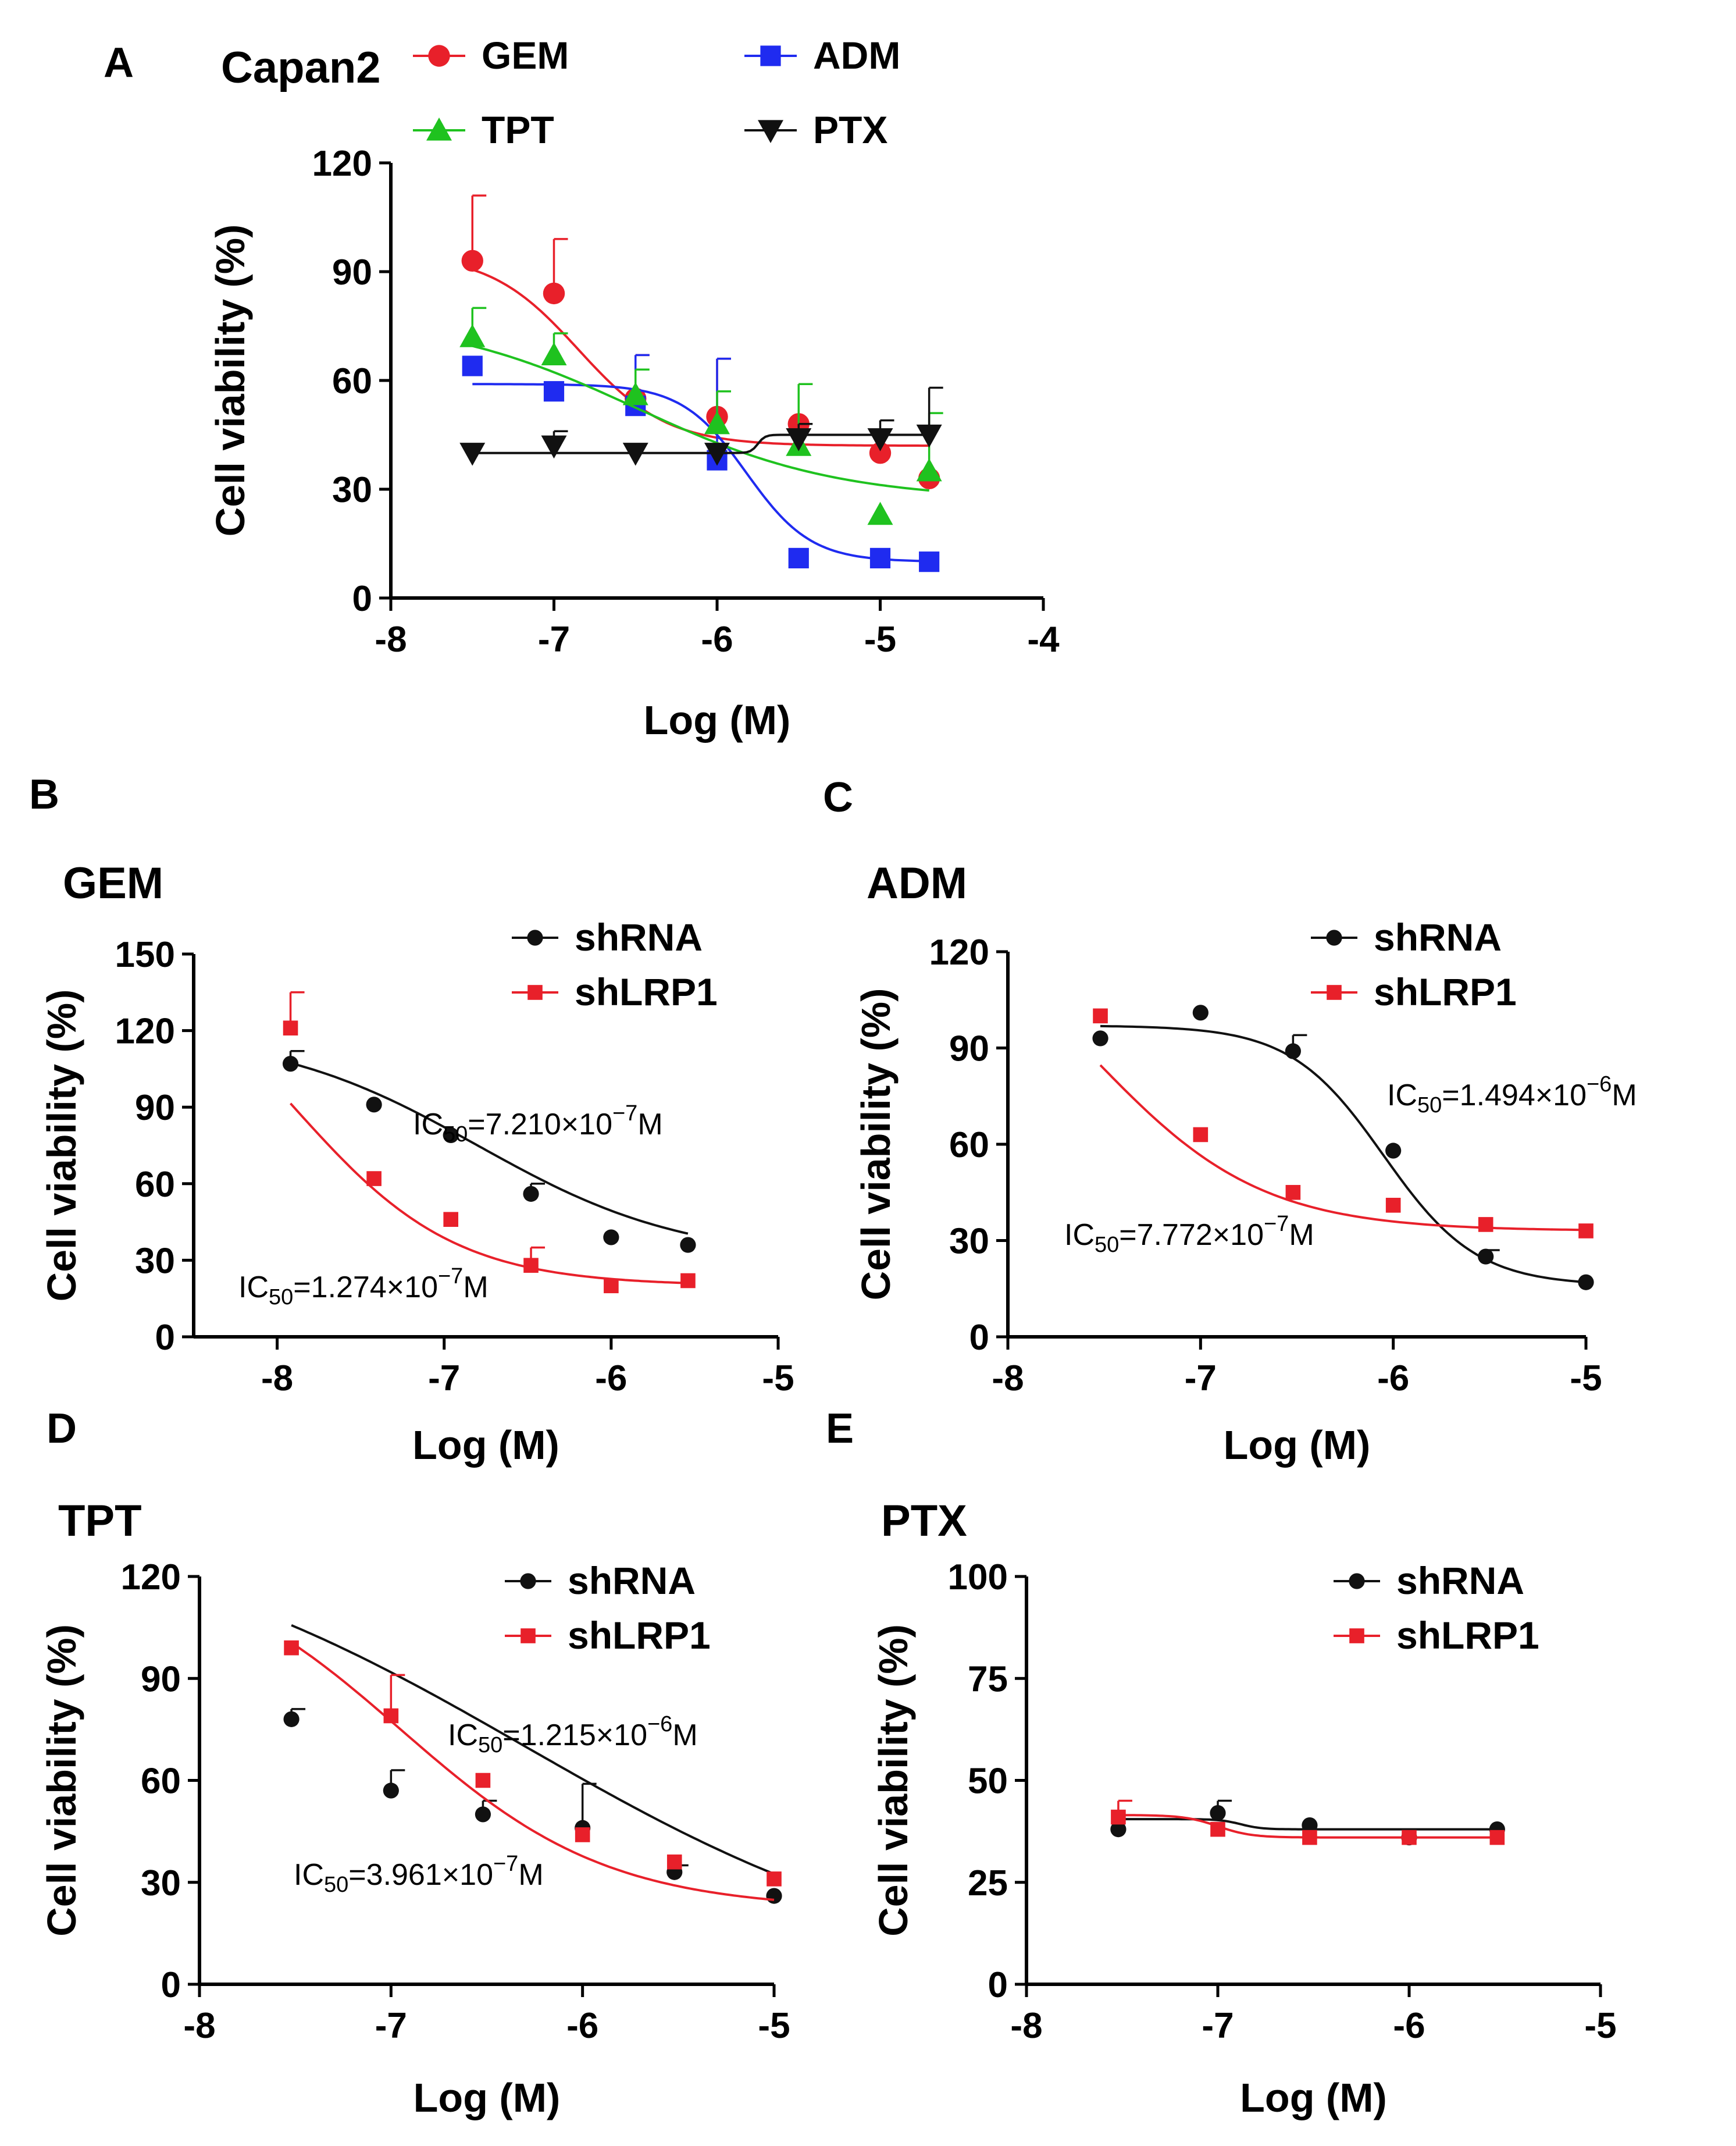 The image size is (1736, 2146). What do you see at coordinates (988, 1781) in the screenshot?
I see `y-tick-label: 50` at bounding box center [988, 1781].